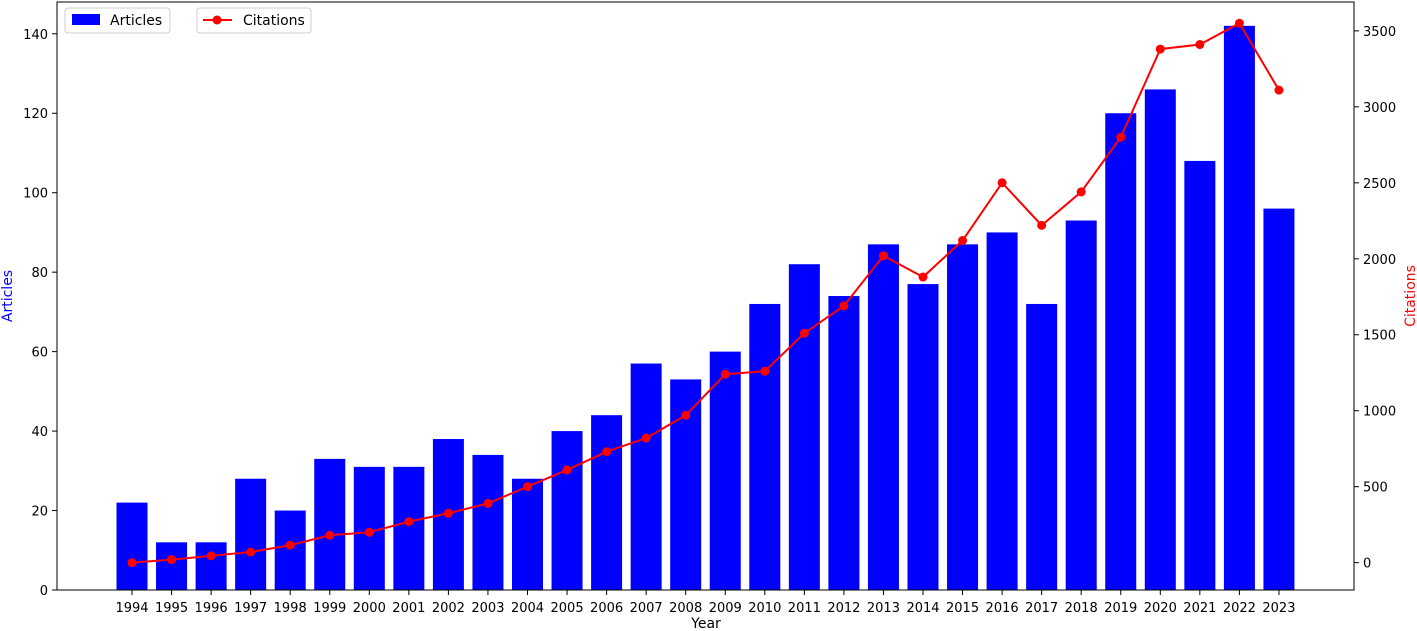  I want to click on legend-articles: Articles, so click(117, 20).